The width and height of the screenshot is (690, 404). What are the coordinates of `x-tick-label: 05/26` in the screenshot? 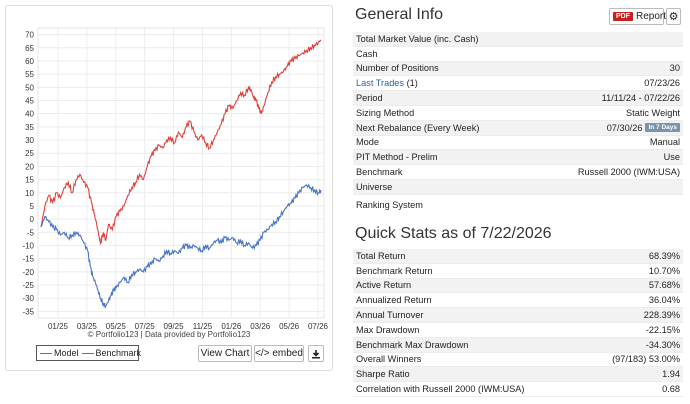 It's located at (289, 326).